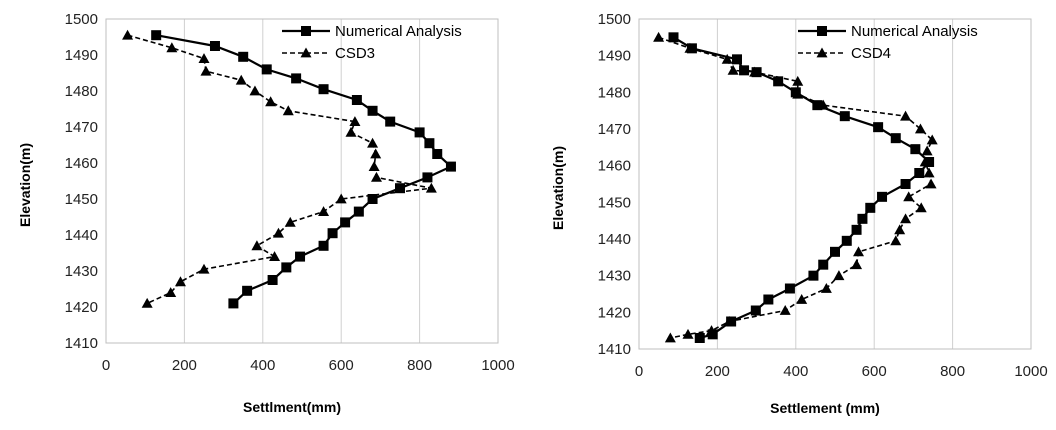 The height and width of the screenshot is (430, 1056). Describe the element at coordinates (639, 371) in the screenshot. I see `x-tick-label: 0` at that location.